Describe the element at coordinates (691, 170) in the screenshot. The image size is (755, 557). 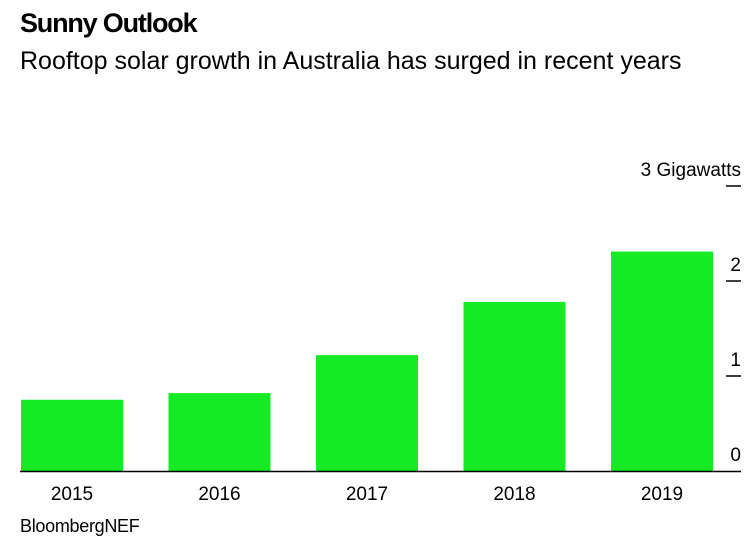
I see `y-tick-label-3: 3 Gigawatts` at that location.